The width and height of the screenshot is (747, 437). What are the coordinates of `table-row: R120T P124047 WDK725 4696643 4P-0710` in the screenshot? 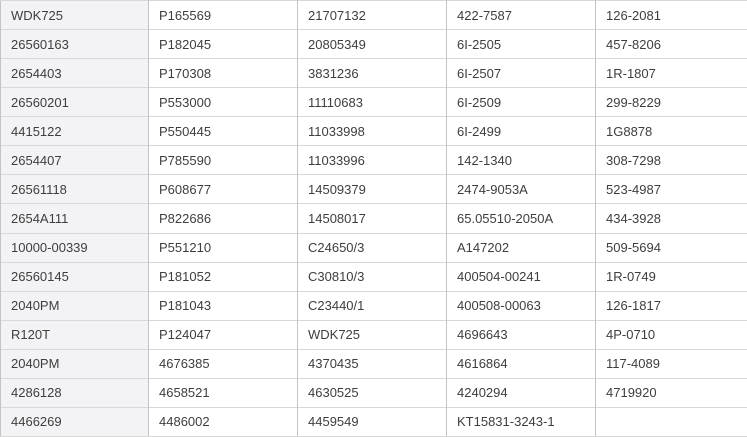 It's located at (373, 334).